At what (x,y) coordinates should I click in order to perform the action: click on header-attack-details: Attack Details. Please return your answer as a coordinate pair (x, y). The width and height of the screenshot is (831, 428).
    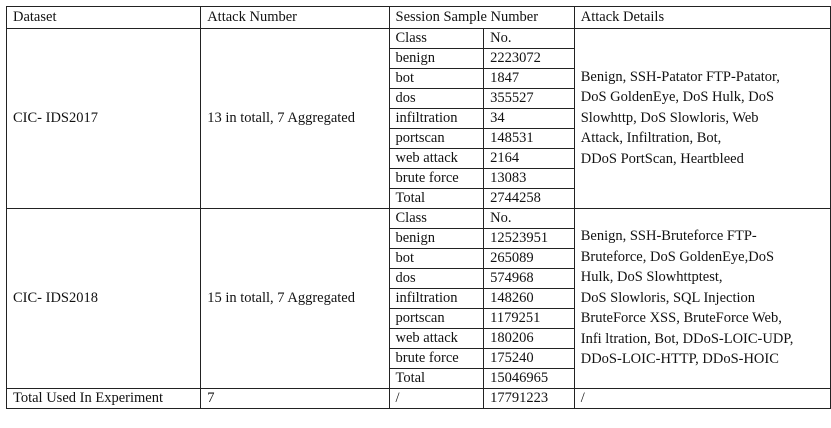
    Looking at the image, I should click on (702, 17).